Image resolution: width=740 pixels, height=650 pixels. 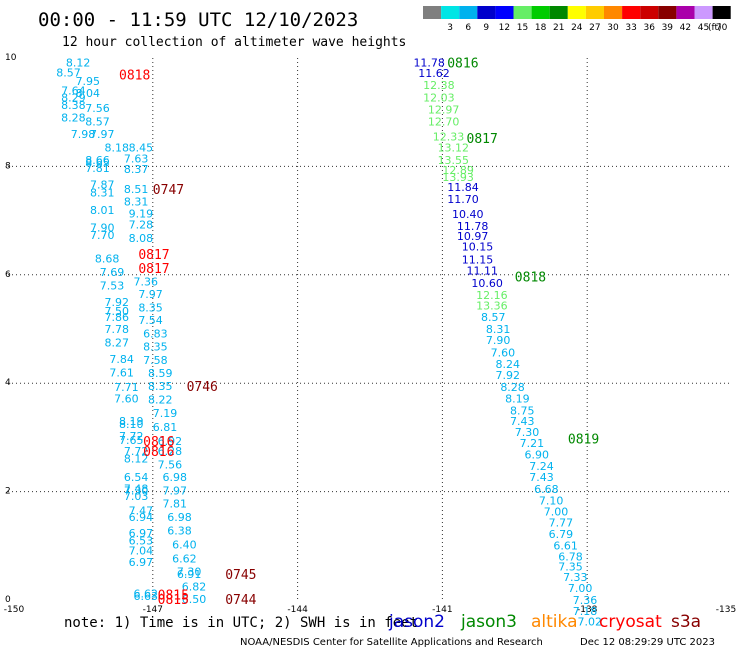 I want to click on wave-height-value: 6.91, so click(x=189, y=574).